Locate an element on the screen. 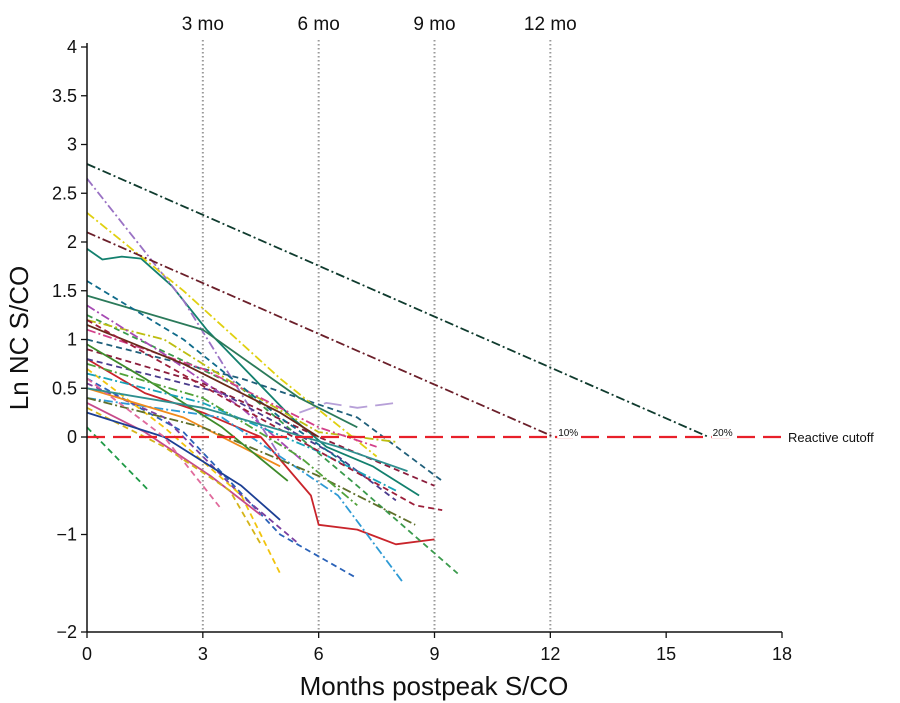 Image resolution: width=900 pixels, height=703 pixels. y-tick-label: 0.5 is located at coordinates (64, 388).